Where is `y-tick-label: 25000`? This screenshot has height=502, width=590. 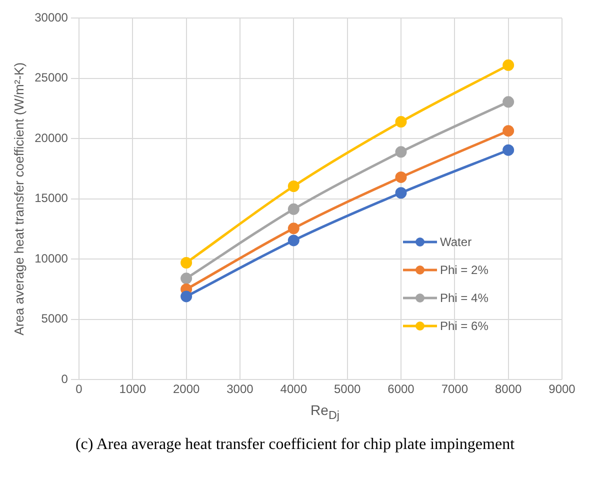
y-tick-label: 25000 is located at coordinates (51, 77).